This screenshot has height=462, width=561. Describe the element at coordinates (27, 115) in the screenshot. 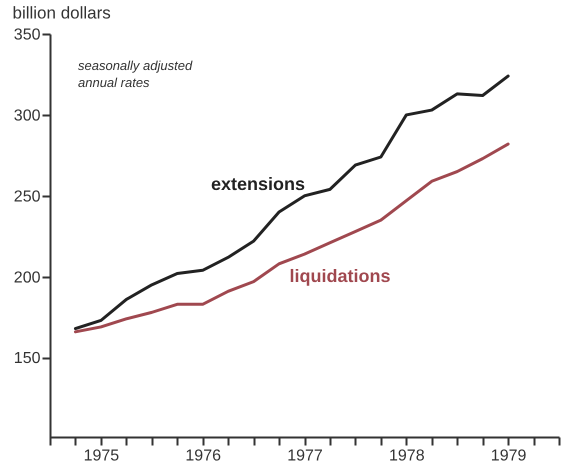

I see `y-tick-label: 300` at that location.